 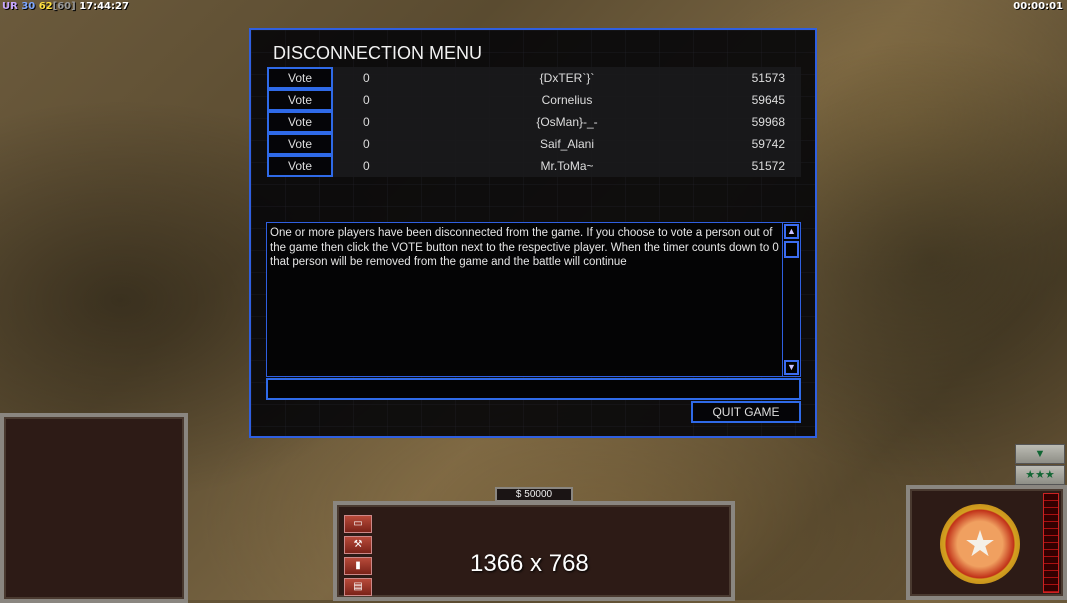 I want to click on player-name: Cornelius, so click(x=567, y=100).